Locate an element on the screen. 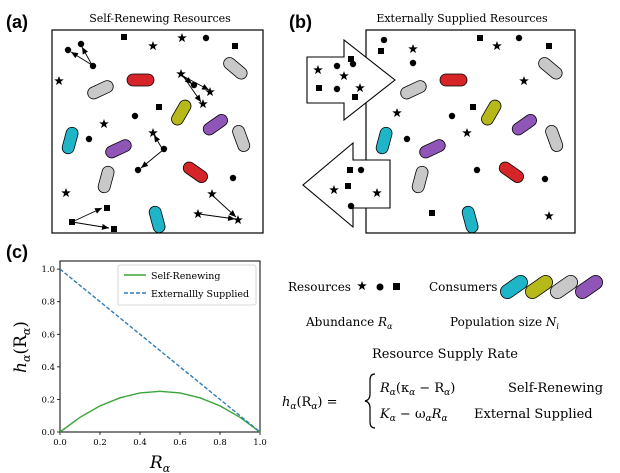 The image size is (620, 473). y-tick-label: 0.0 is located at coordinates (48, 433).